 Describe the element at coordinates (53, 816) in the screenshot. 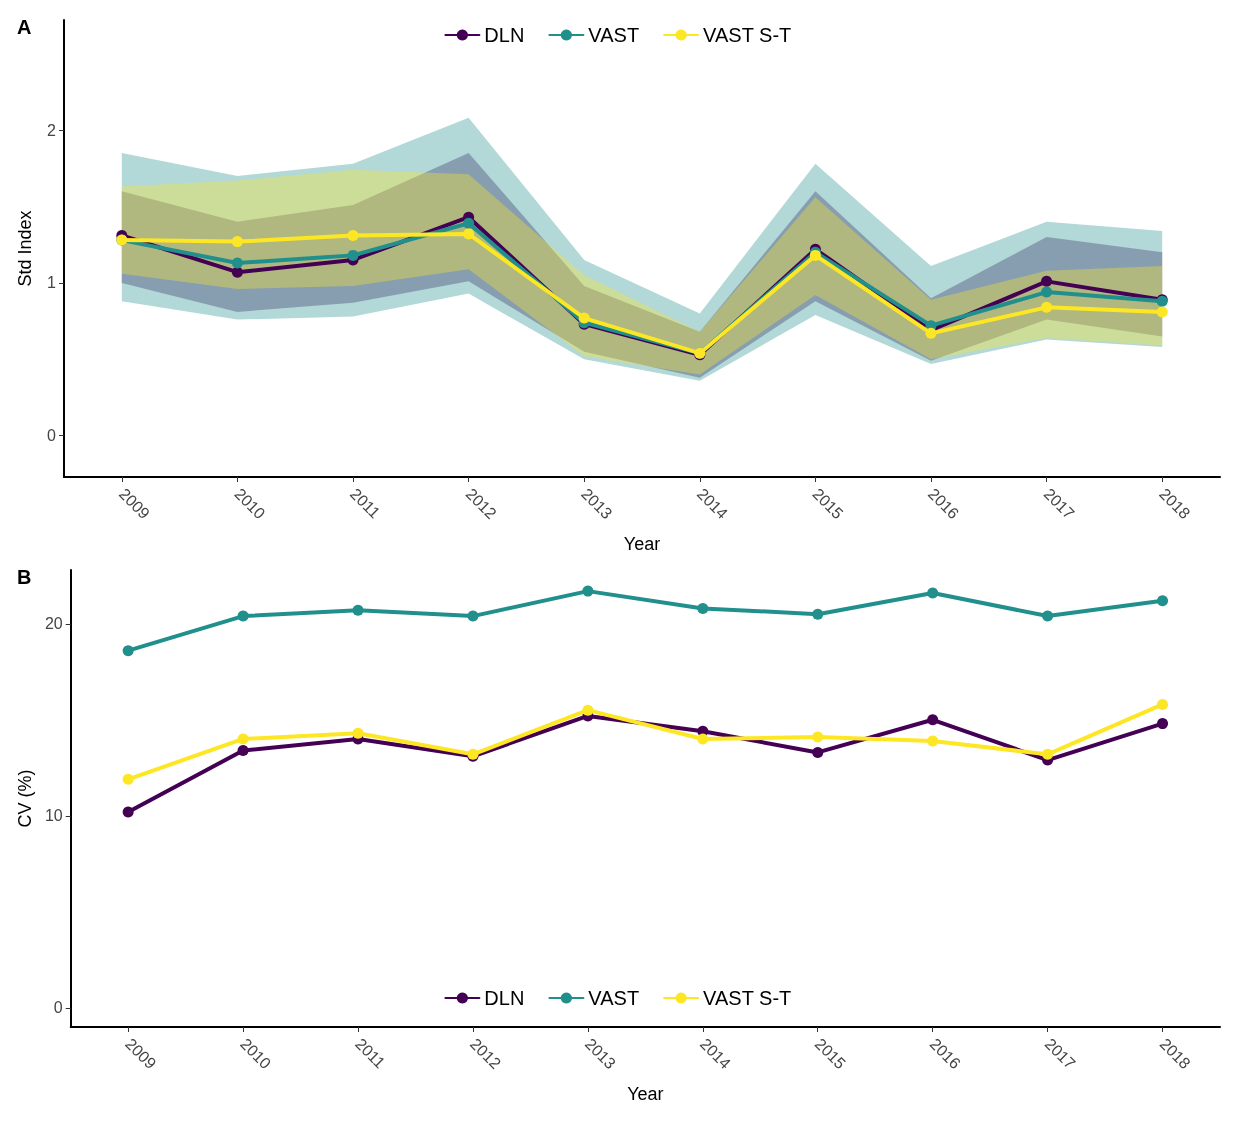

I see `y-tick-label: 10` at that location.